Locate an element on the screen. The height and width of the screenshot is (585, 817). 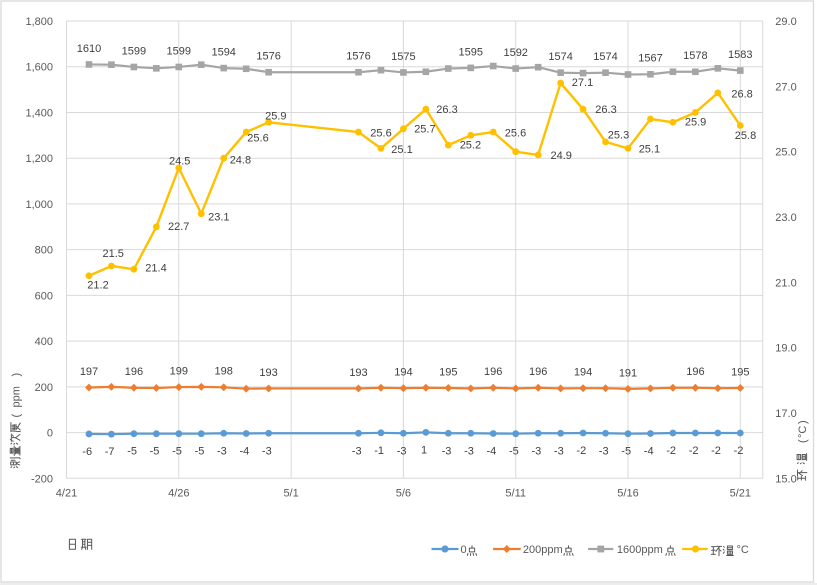
svg-text: 1 is located at coordinates (424, 450).